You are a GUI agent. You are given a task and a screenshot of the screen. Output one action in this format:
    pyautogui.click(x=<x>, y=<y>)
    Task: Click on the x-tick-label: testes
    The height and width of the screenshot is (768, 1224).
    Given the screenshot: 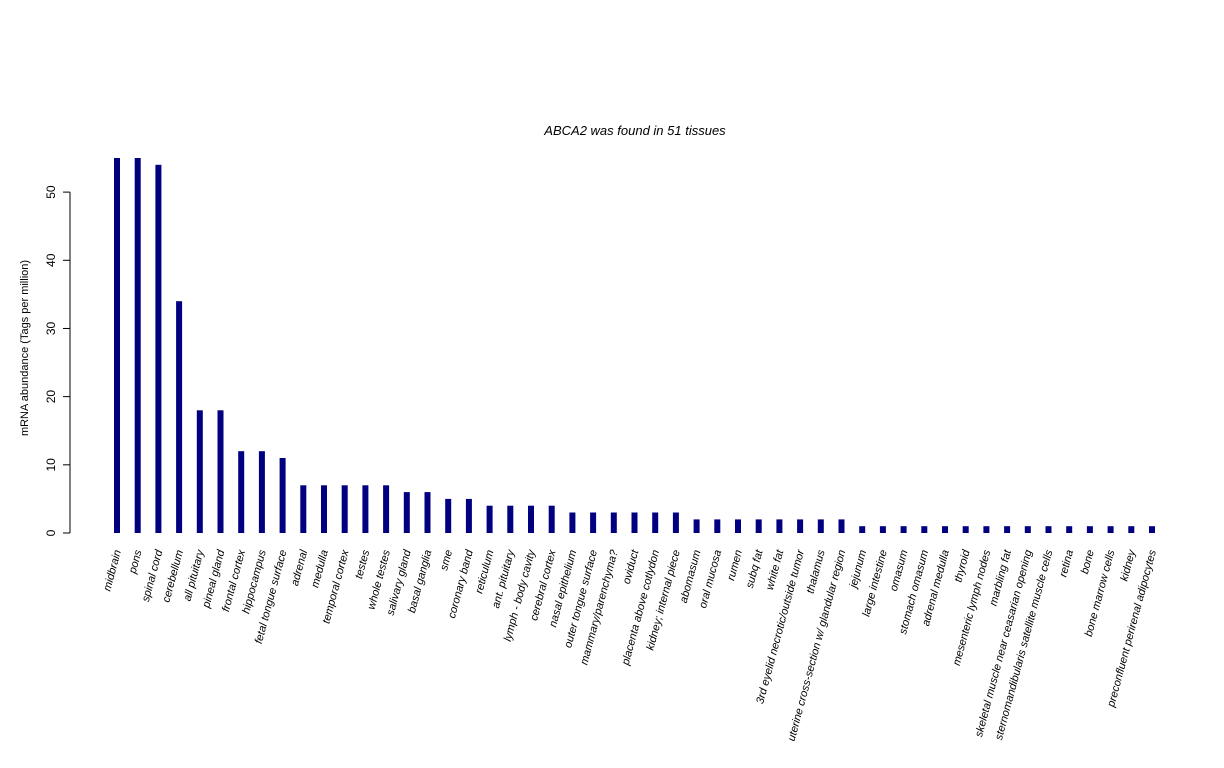 What is the action you would take?
    pyautogui.click(x=362, y=564)
    